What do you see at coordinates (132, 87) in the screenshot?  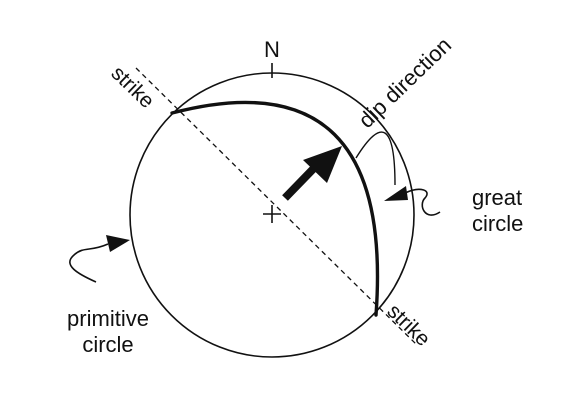 I see `strike-label-upper: strike` at bounding box center [132, 87].